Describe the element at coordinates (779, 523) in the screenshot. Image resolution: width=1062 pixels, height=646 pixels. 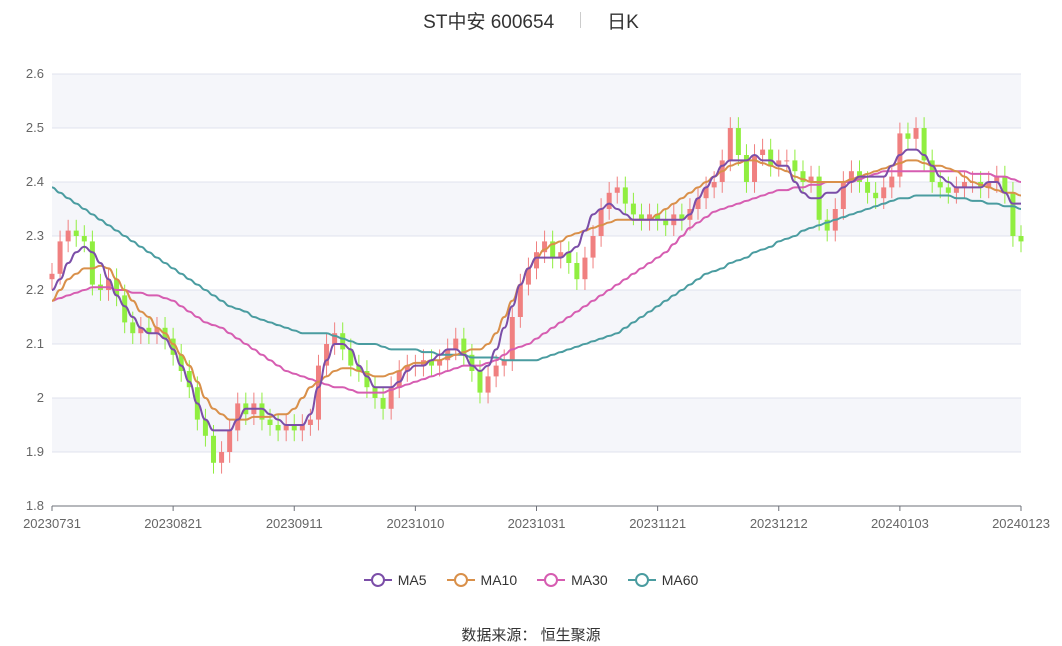
I see `x-tick-label: 20231212` at that location.